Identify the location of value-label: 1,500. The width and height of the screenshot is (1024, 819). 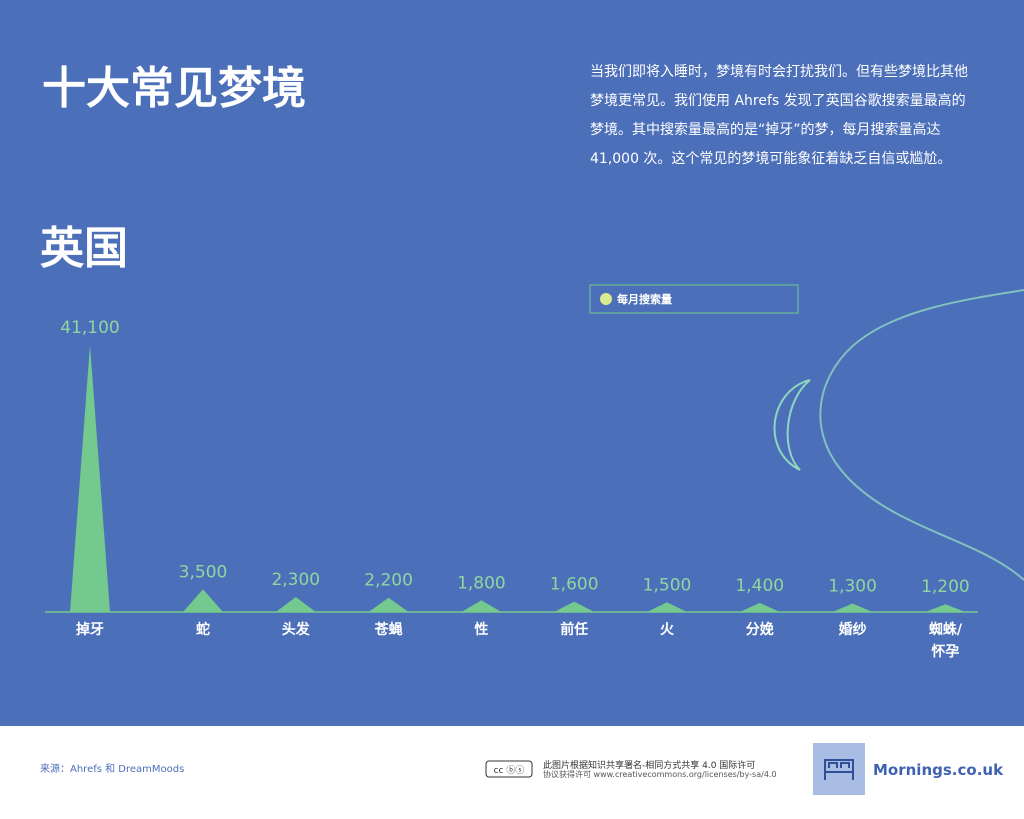
(667, 585).